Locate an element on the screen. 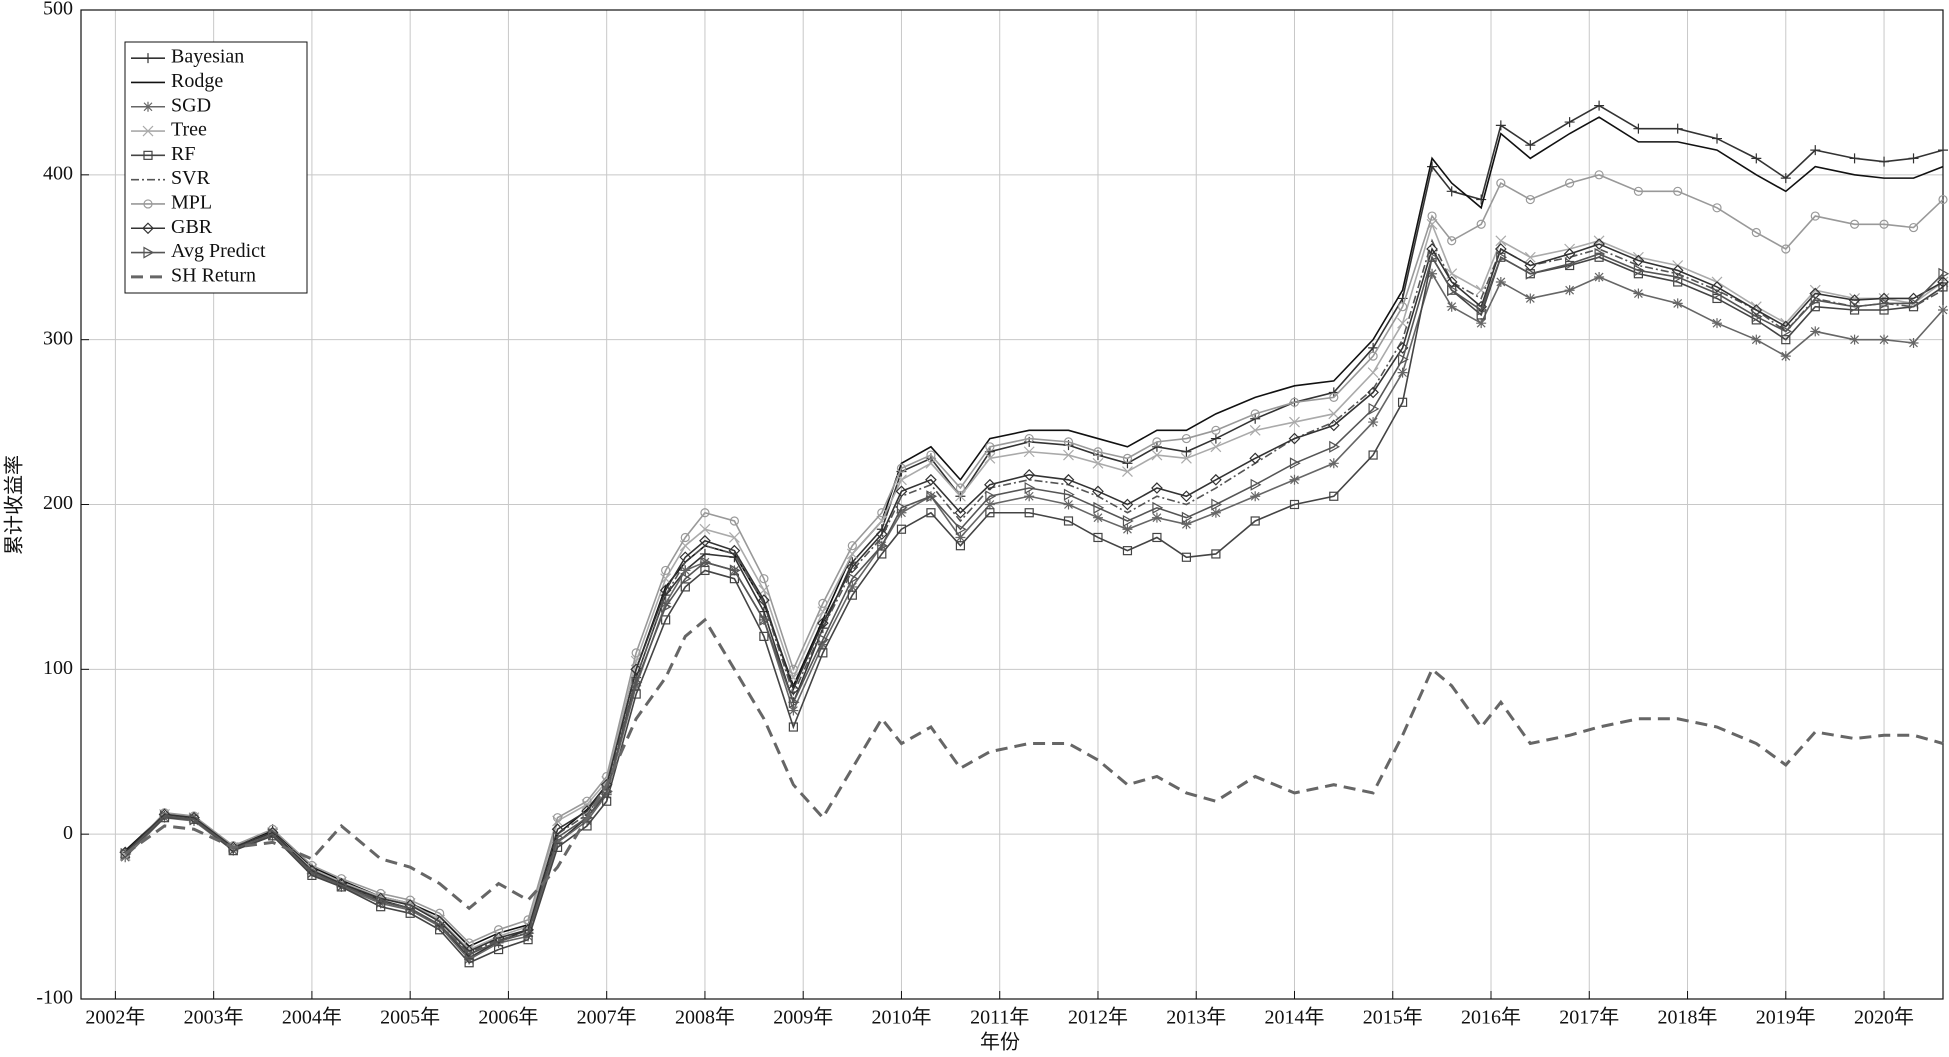 The height and width of the screenshot is (1057, 1949). y-tick-label: 400 is located at coordinates (58, 173).